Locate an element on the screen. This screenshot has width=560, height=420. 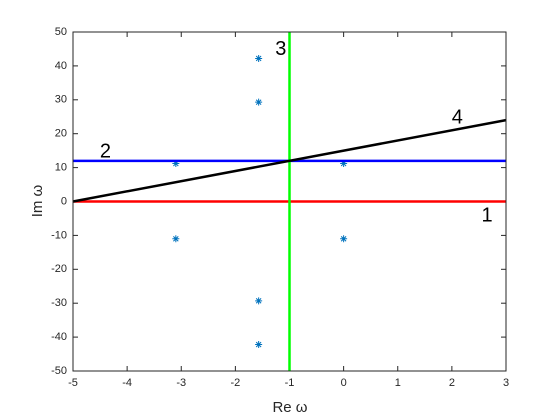
y-tick-label: 50 is located at coordinates (61, 32).